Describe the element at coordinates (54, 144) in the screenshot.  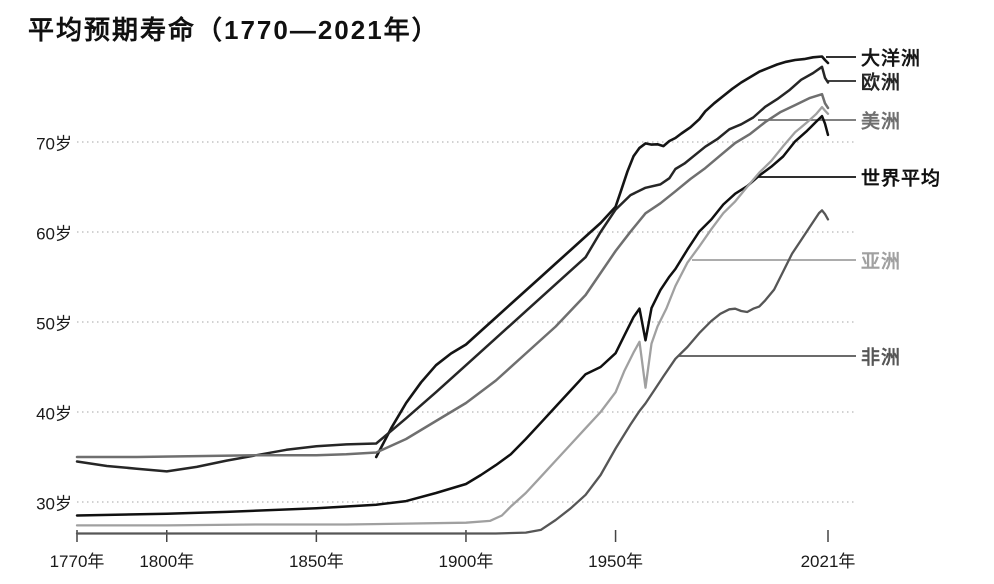
I see `y-tick-label-70: 70岁` at that location.